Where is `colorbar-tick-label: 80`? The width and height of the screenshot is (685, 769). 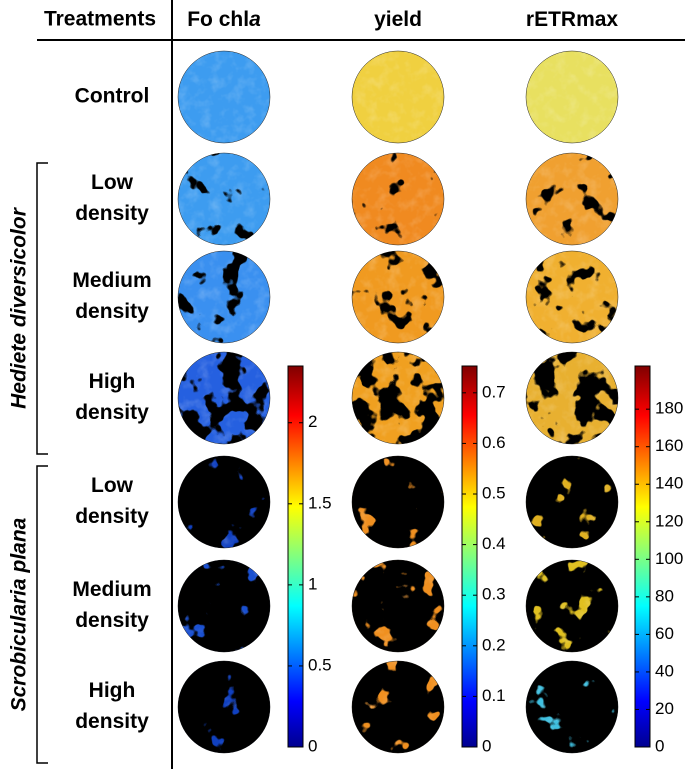 colorbar-tick-label: 80 is located at coordinates (664, 595).